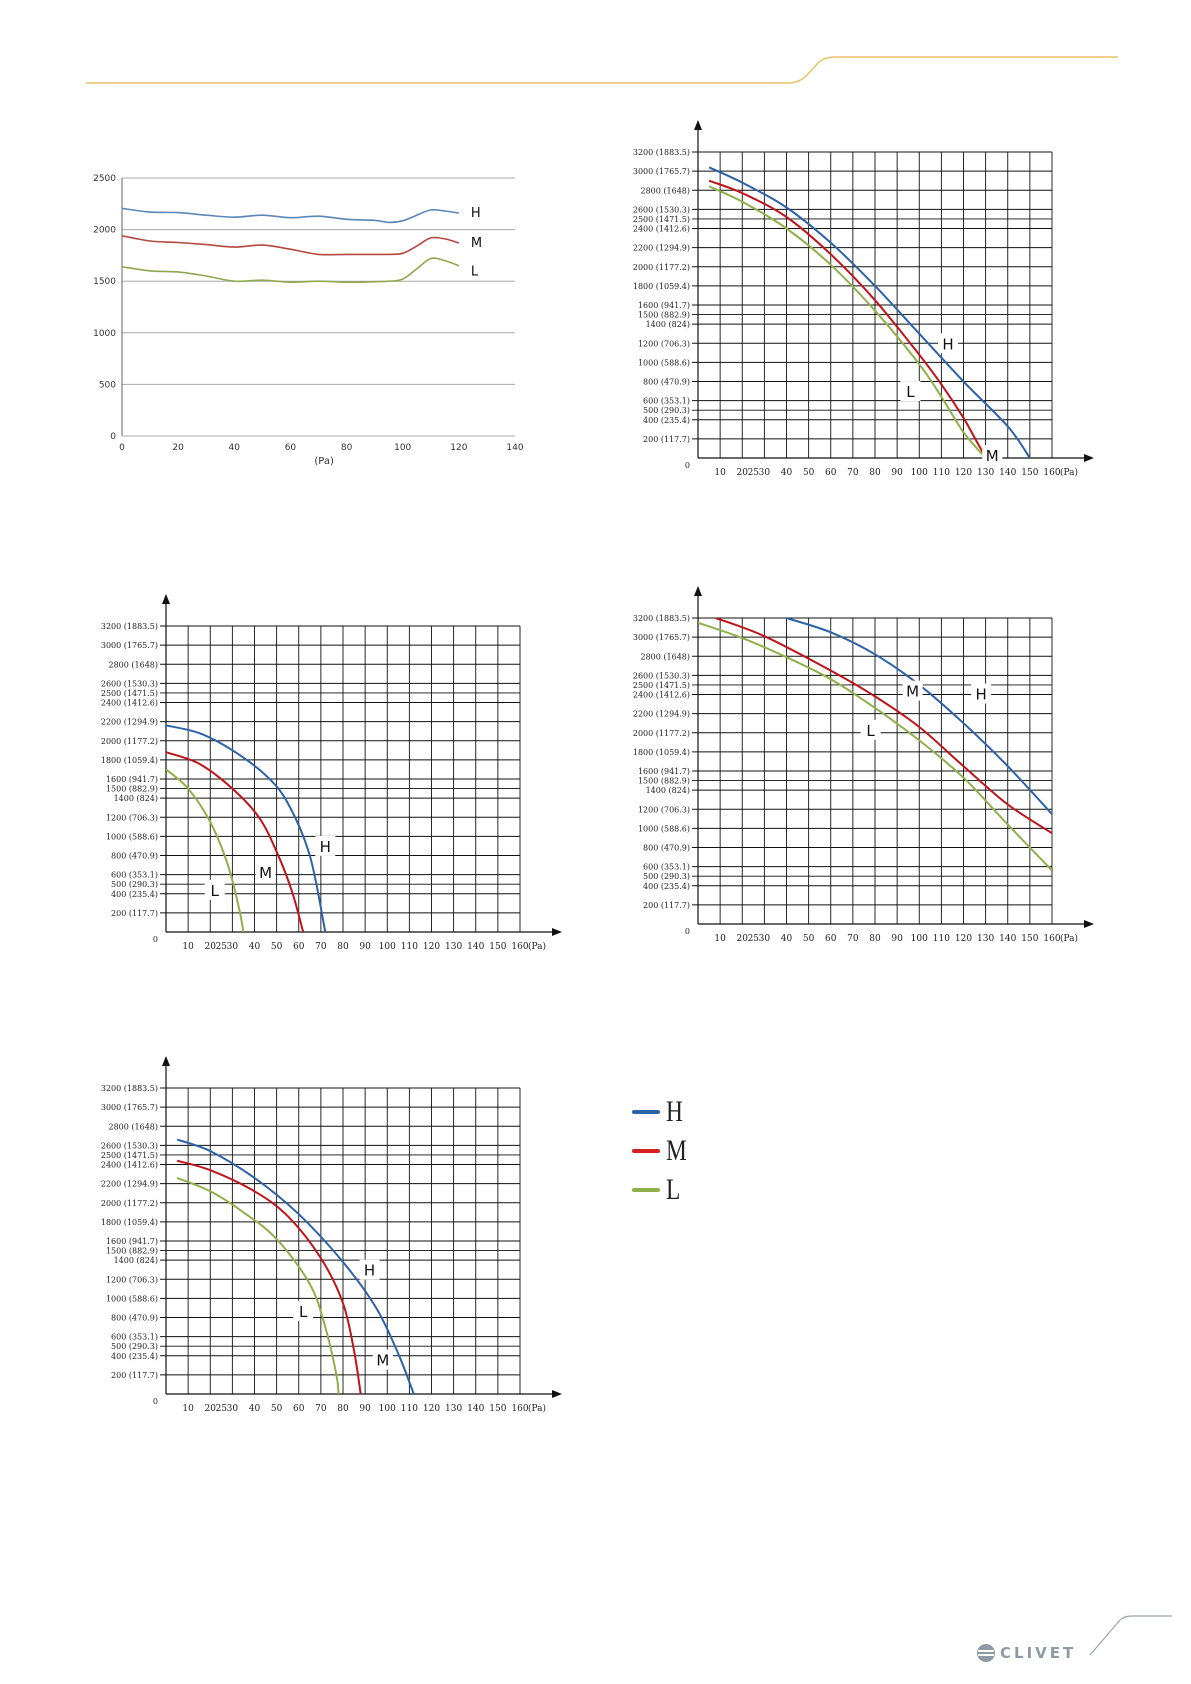 The width and height of the screenshot is (1191, 1684). I want to click on y-tick-label-4: 2000, so click(104, 231).